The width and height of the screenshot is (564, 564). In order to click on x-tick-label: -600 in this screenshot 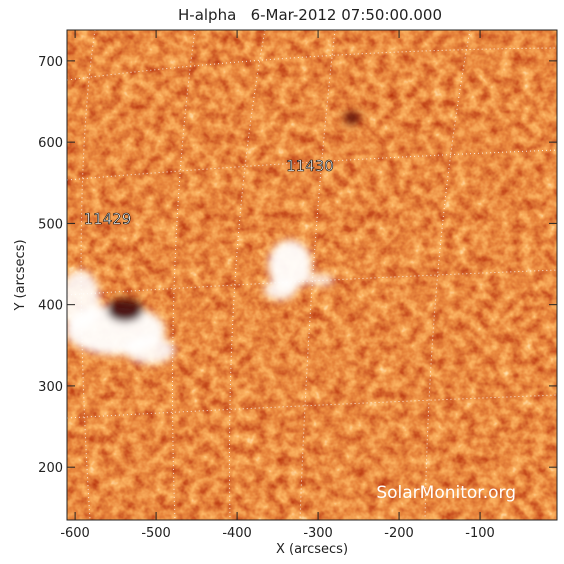, I will do `click(75, 533)`.